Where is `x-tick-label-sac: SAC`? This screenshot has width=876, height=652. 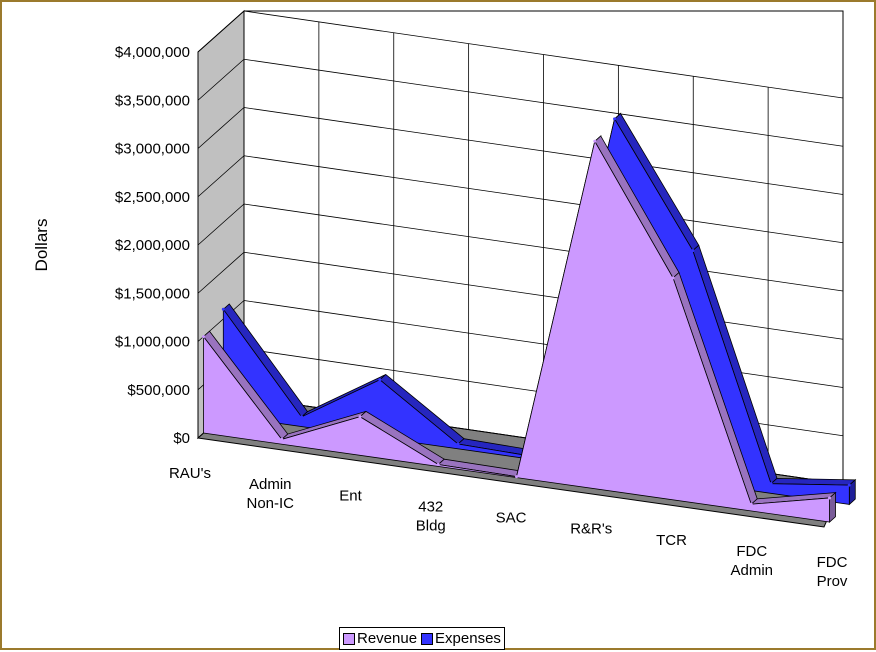 x-tick-label-sac: SAC is located at coordinates (511, 518).